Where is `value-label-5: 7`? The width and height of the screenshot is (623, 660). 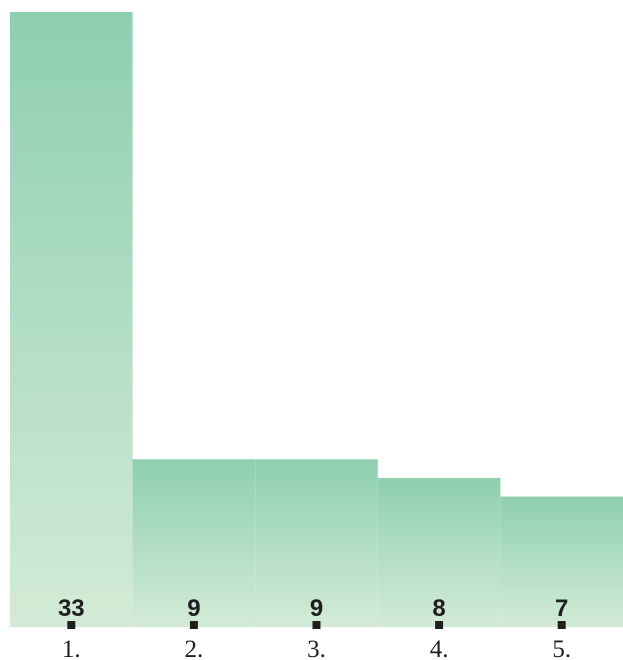 value-label-5: 7 is located at coordinates (561, 608).